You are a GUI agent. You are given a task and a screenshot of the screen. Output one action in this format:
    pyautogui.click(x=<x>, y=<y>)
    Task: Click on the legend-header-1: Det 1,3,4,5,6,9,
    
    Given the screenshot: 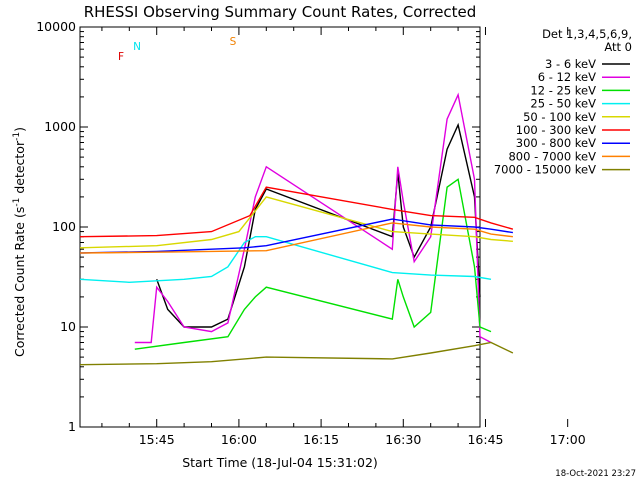 What is the action you would take?
    pyautogui.click(x=587, y=34)
    